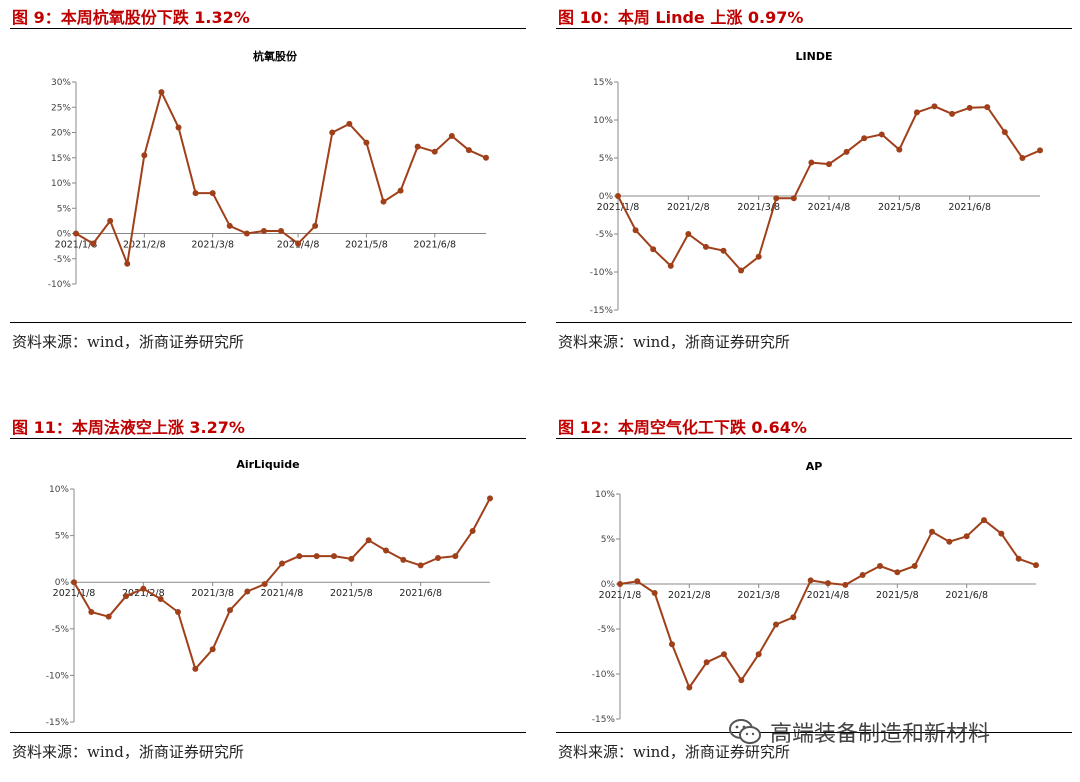 The image size is (1080, 782). I want to click on figure-title-3: 图 11：本周法液空上涨 3.27%, so click(128, 427).